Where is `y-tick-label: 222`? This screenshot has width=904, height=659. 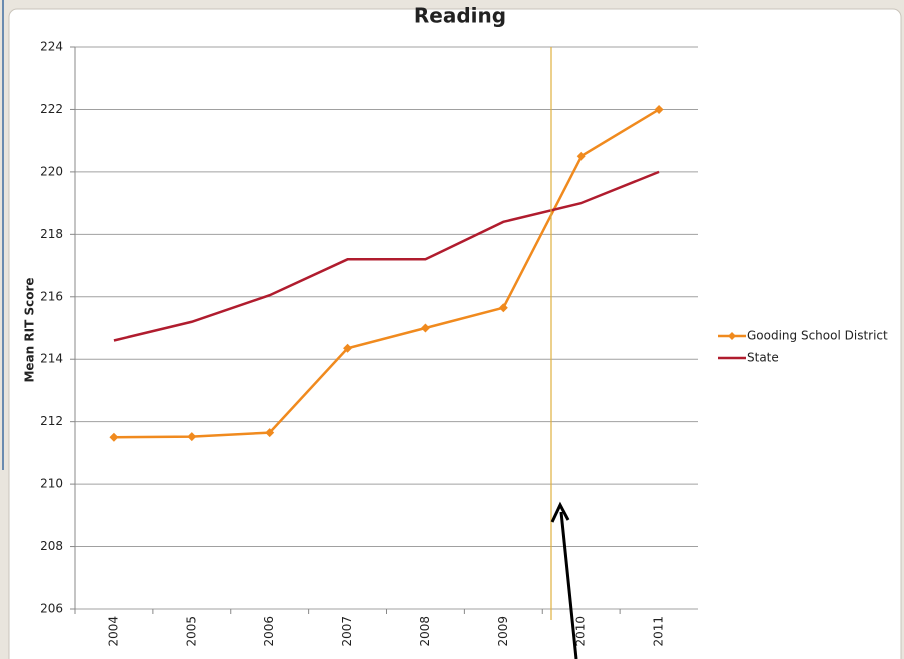 y-tick-label: 222 is located at coordinates (51, 109).